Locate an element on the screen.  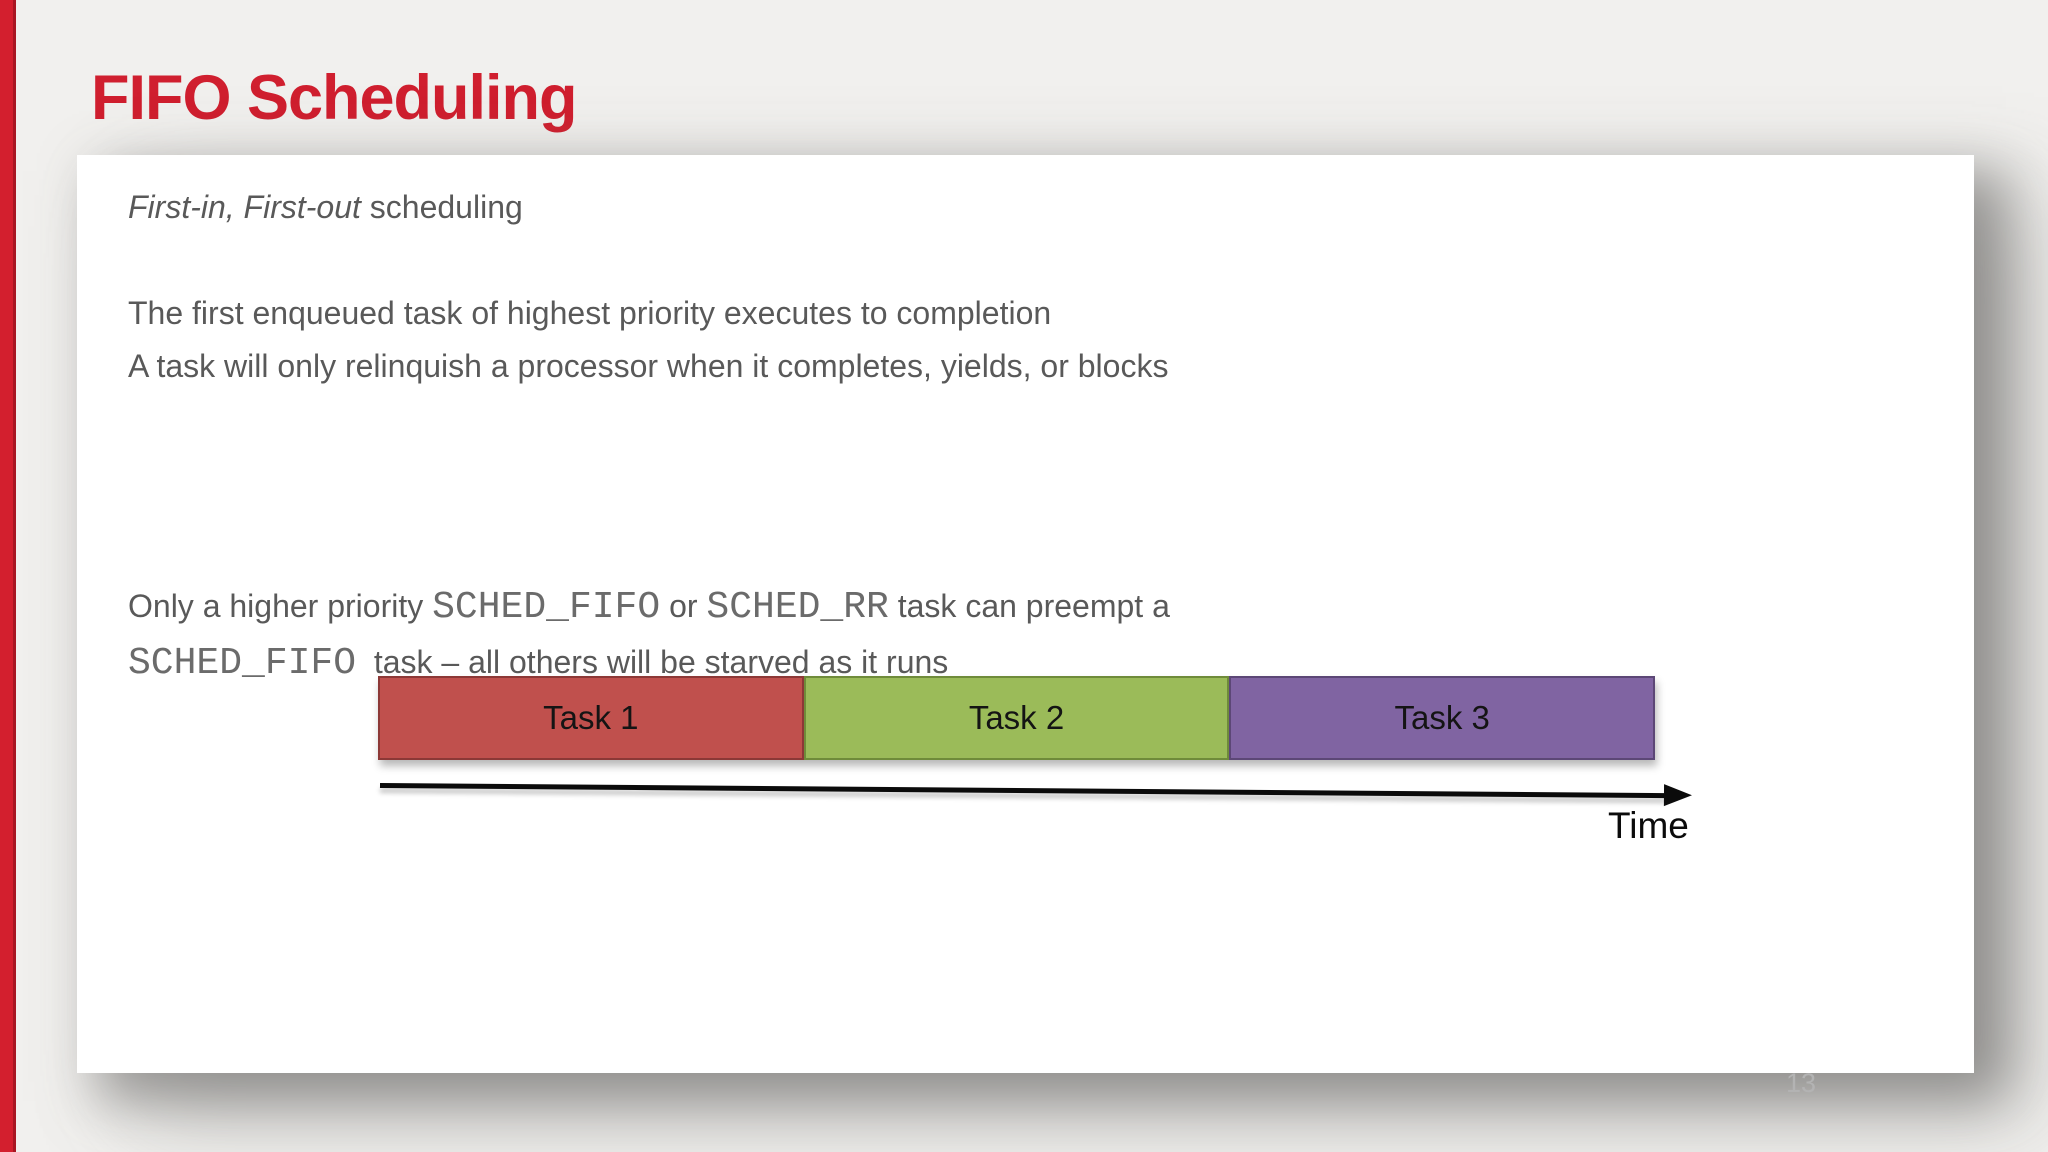
left-accent-bar is located at coordinates (8, 576).